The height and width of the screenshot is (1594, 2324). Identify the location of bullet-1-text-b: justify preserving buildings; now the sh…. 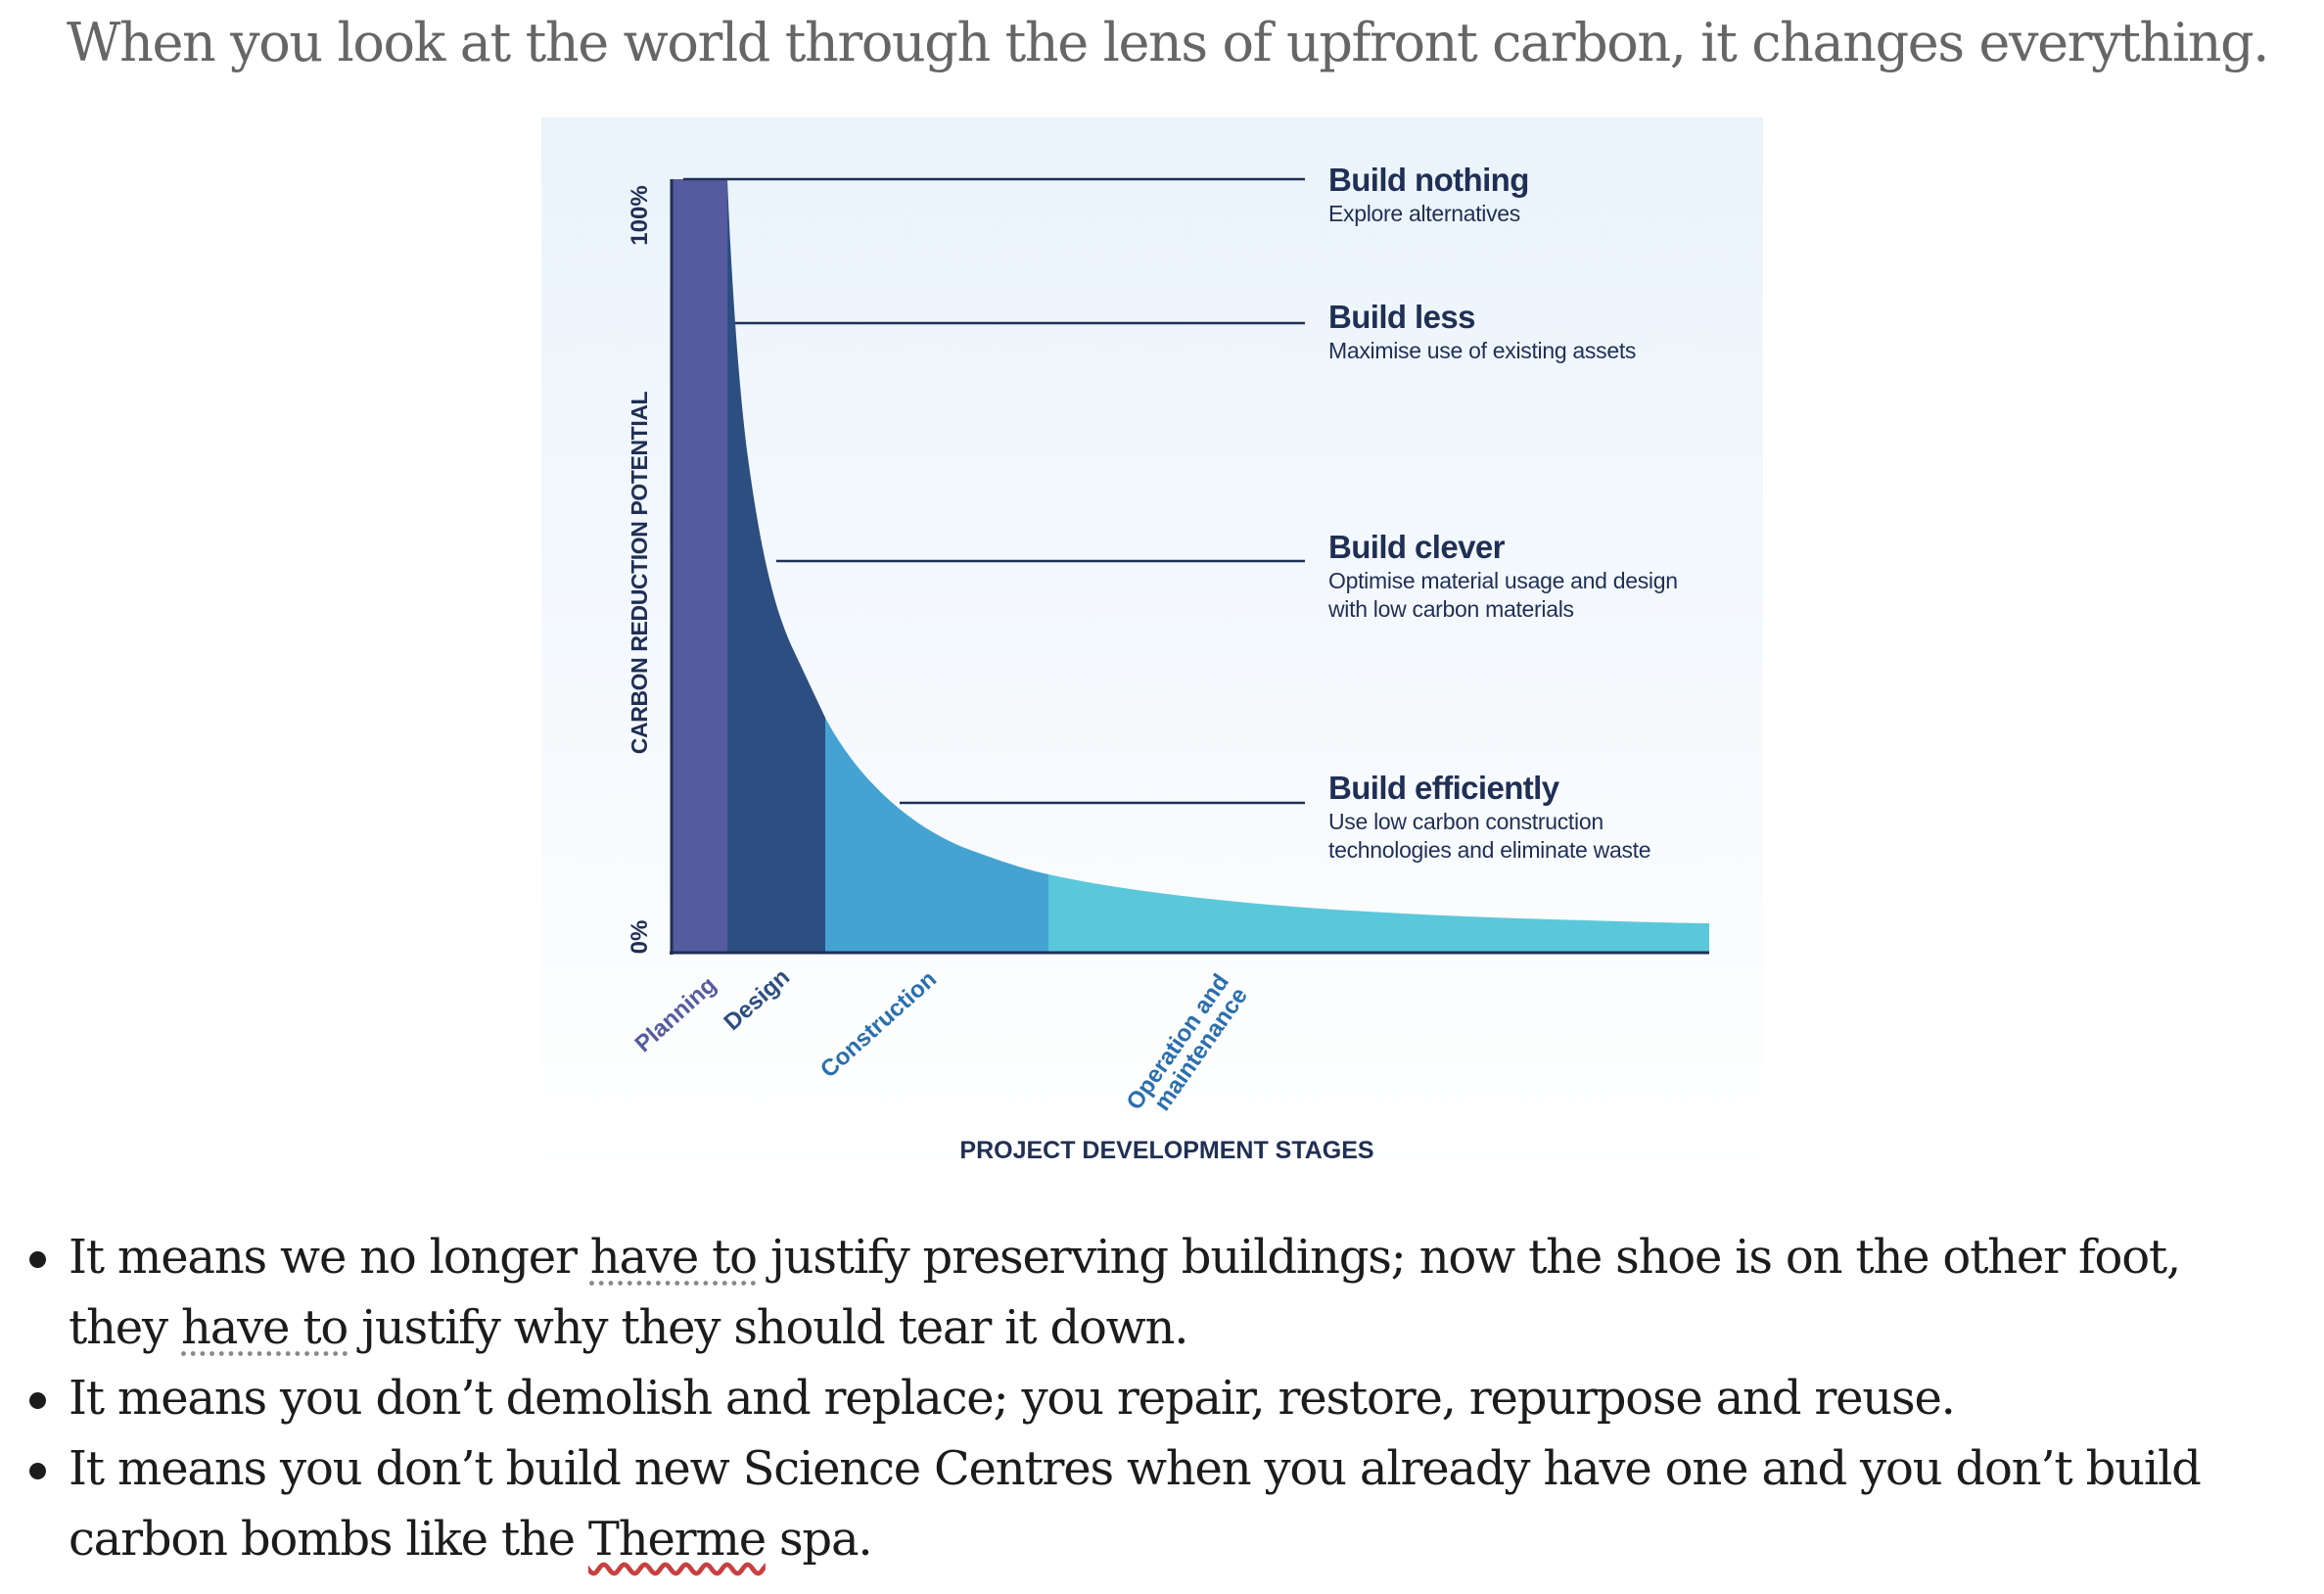
(1468, 1257).